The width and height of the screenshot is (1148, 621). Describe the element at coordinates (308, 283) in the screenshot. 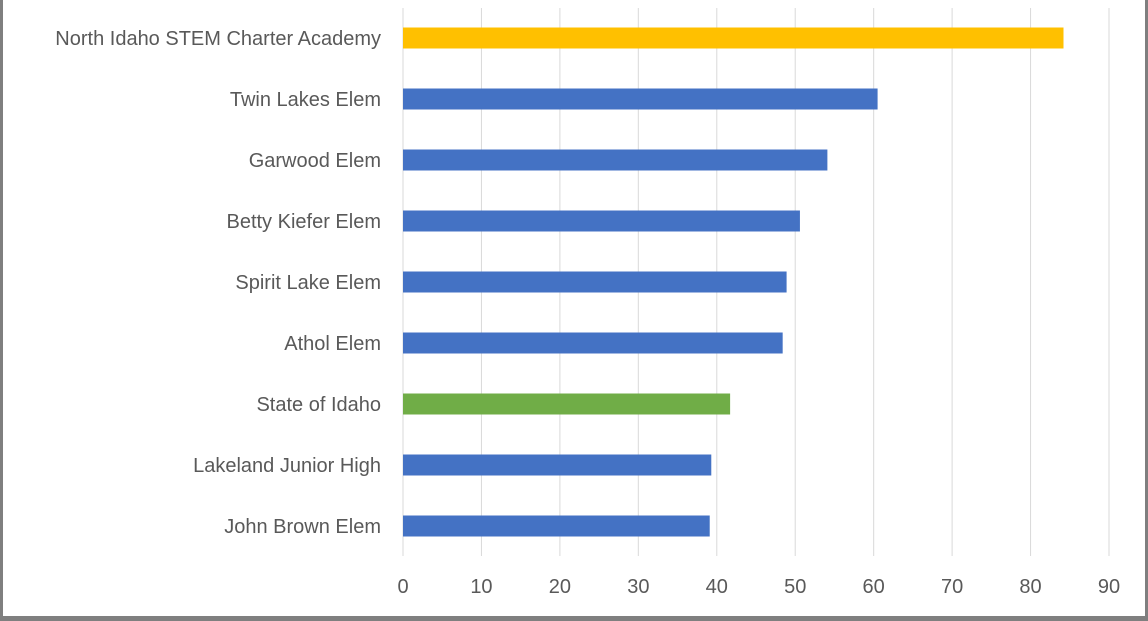

I see `category-label: Spirit Lake Elem` at that location.